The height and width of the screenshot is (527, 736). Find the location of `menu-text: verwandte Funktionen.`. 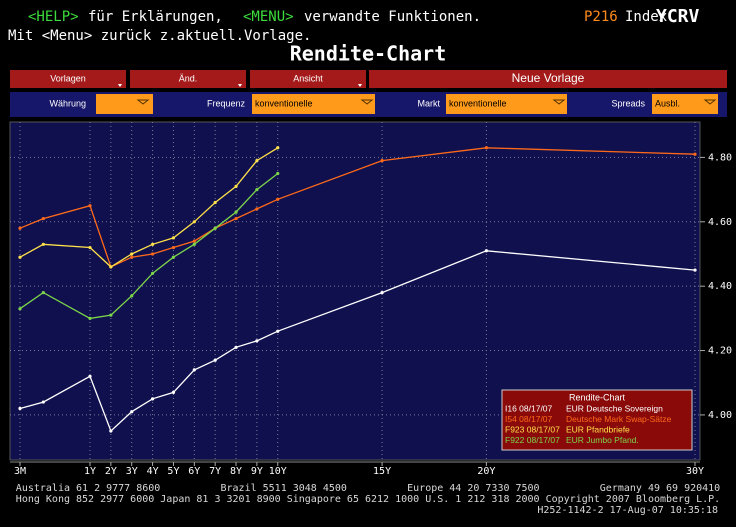

menu-text: verwandte Funktionen. is located at coordinates (392, 17).